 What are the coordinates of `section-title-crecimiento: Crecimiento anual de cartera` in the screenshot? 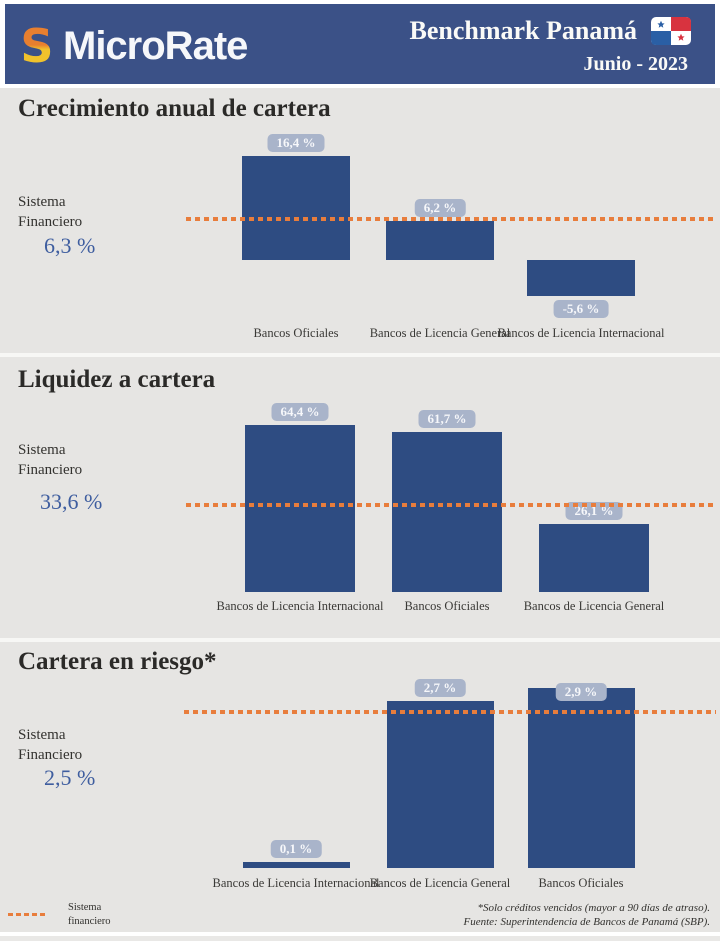 It's located at (174, 108).